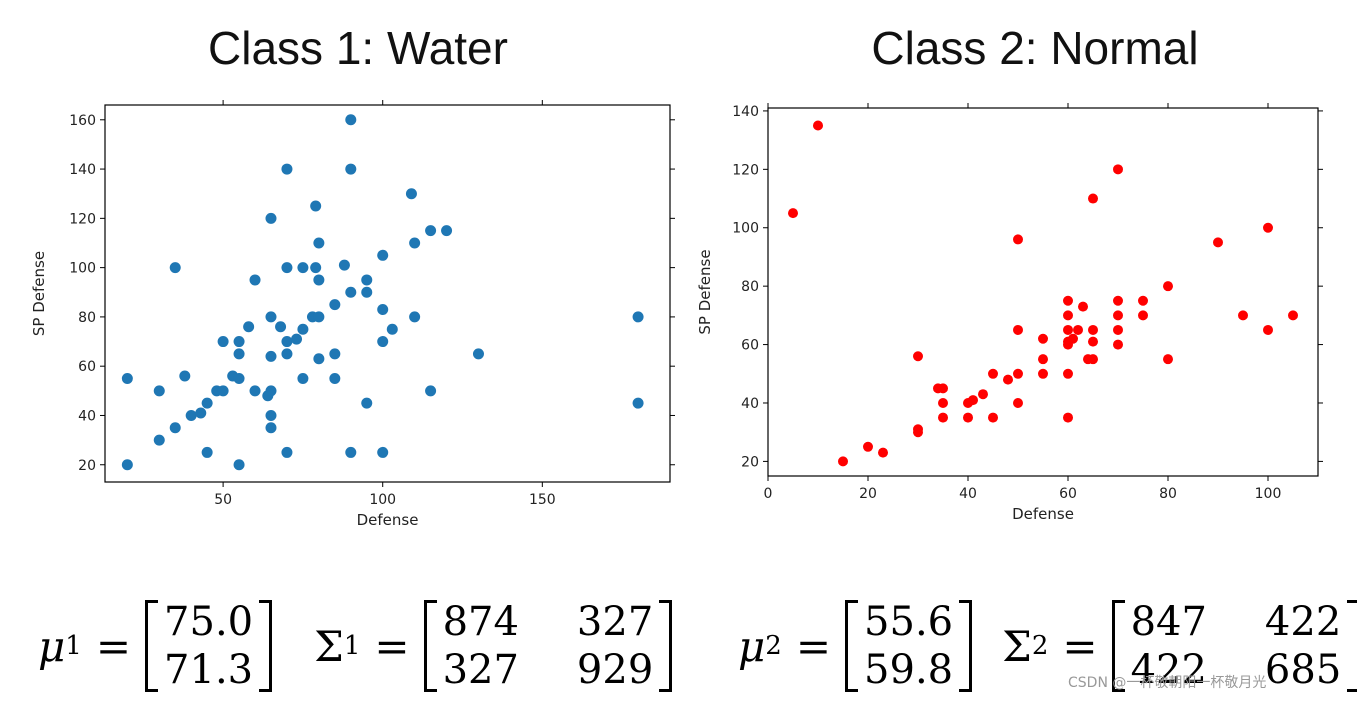  Describe the element at coordinates (352, 646) in the screenshot. I see `sigma-superscript: 1` at that location.